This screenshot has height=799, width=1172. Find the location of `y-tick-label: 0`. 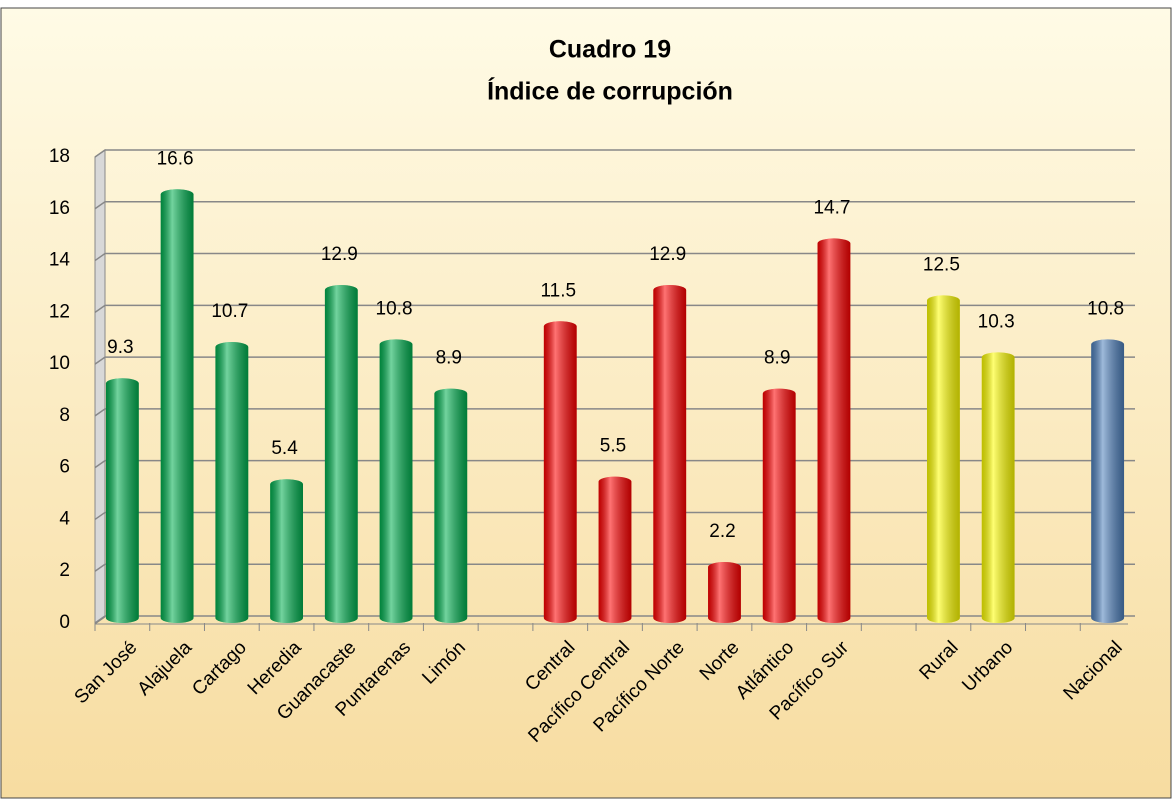

y-tick-label: 0 is located at coordinates (64, 622).